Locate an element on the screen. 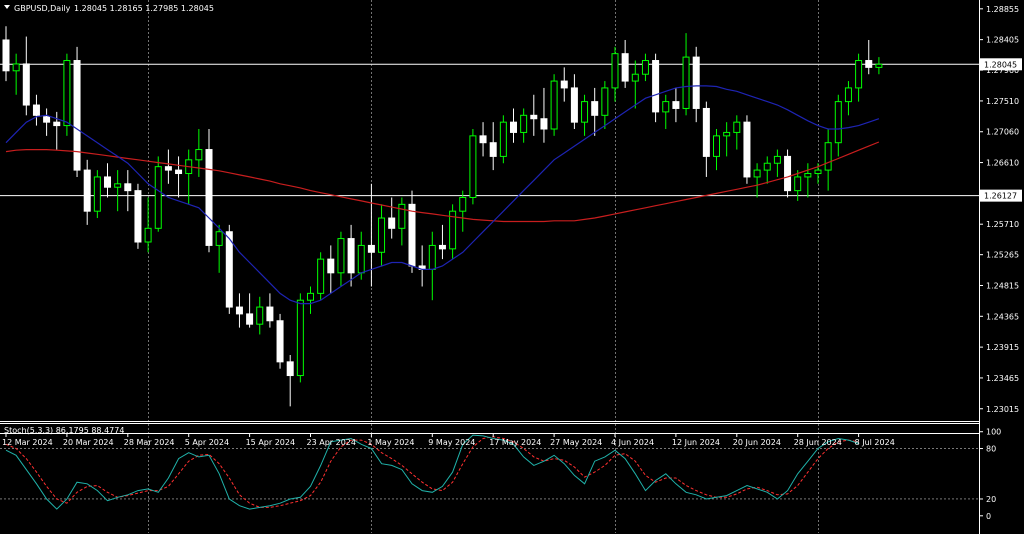 The image size is (1024, 534). price-tick-label: 1.27960 is located at coordinates (1002, 70).